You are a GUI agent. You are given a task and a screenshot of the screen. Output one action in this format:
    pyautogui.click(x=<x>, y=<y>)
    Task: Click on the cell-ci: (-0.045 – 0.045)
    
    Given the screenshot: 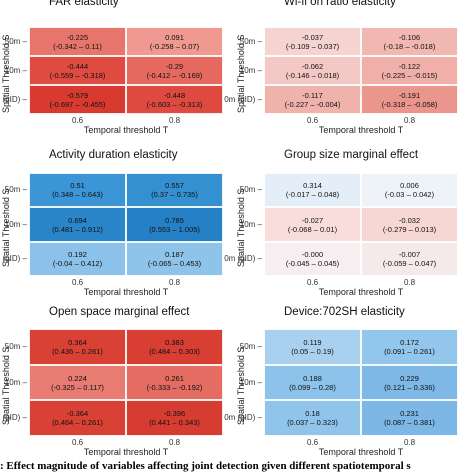 What is the action you would take?
    pyautogui.click(x=312, y=263)
    